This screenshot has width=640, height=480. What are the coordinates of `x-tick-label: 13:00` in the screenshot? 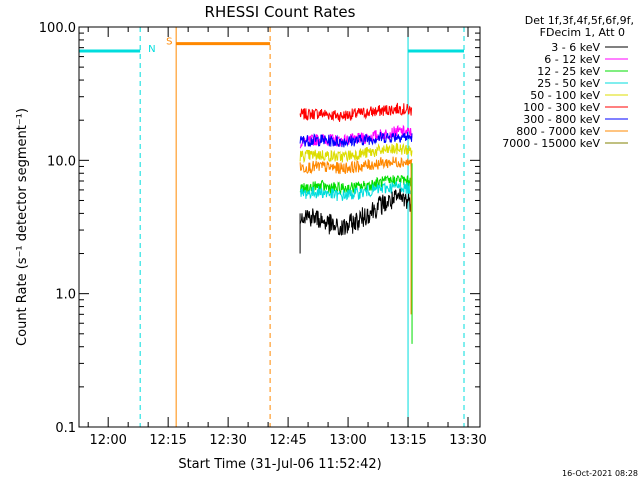 It's located at (347, 440).